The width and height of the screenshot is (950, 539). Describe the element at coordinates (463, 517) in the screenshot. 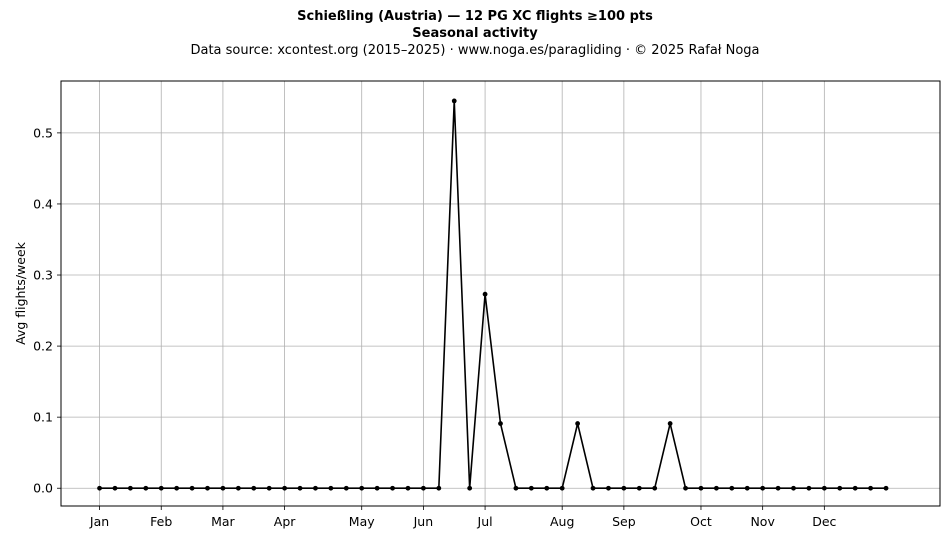

I see `x-axis: Jan Feb Mar Apr May Jun Jul Aug Sep Oct Nov Dec` at that location.